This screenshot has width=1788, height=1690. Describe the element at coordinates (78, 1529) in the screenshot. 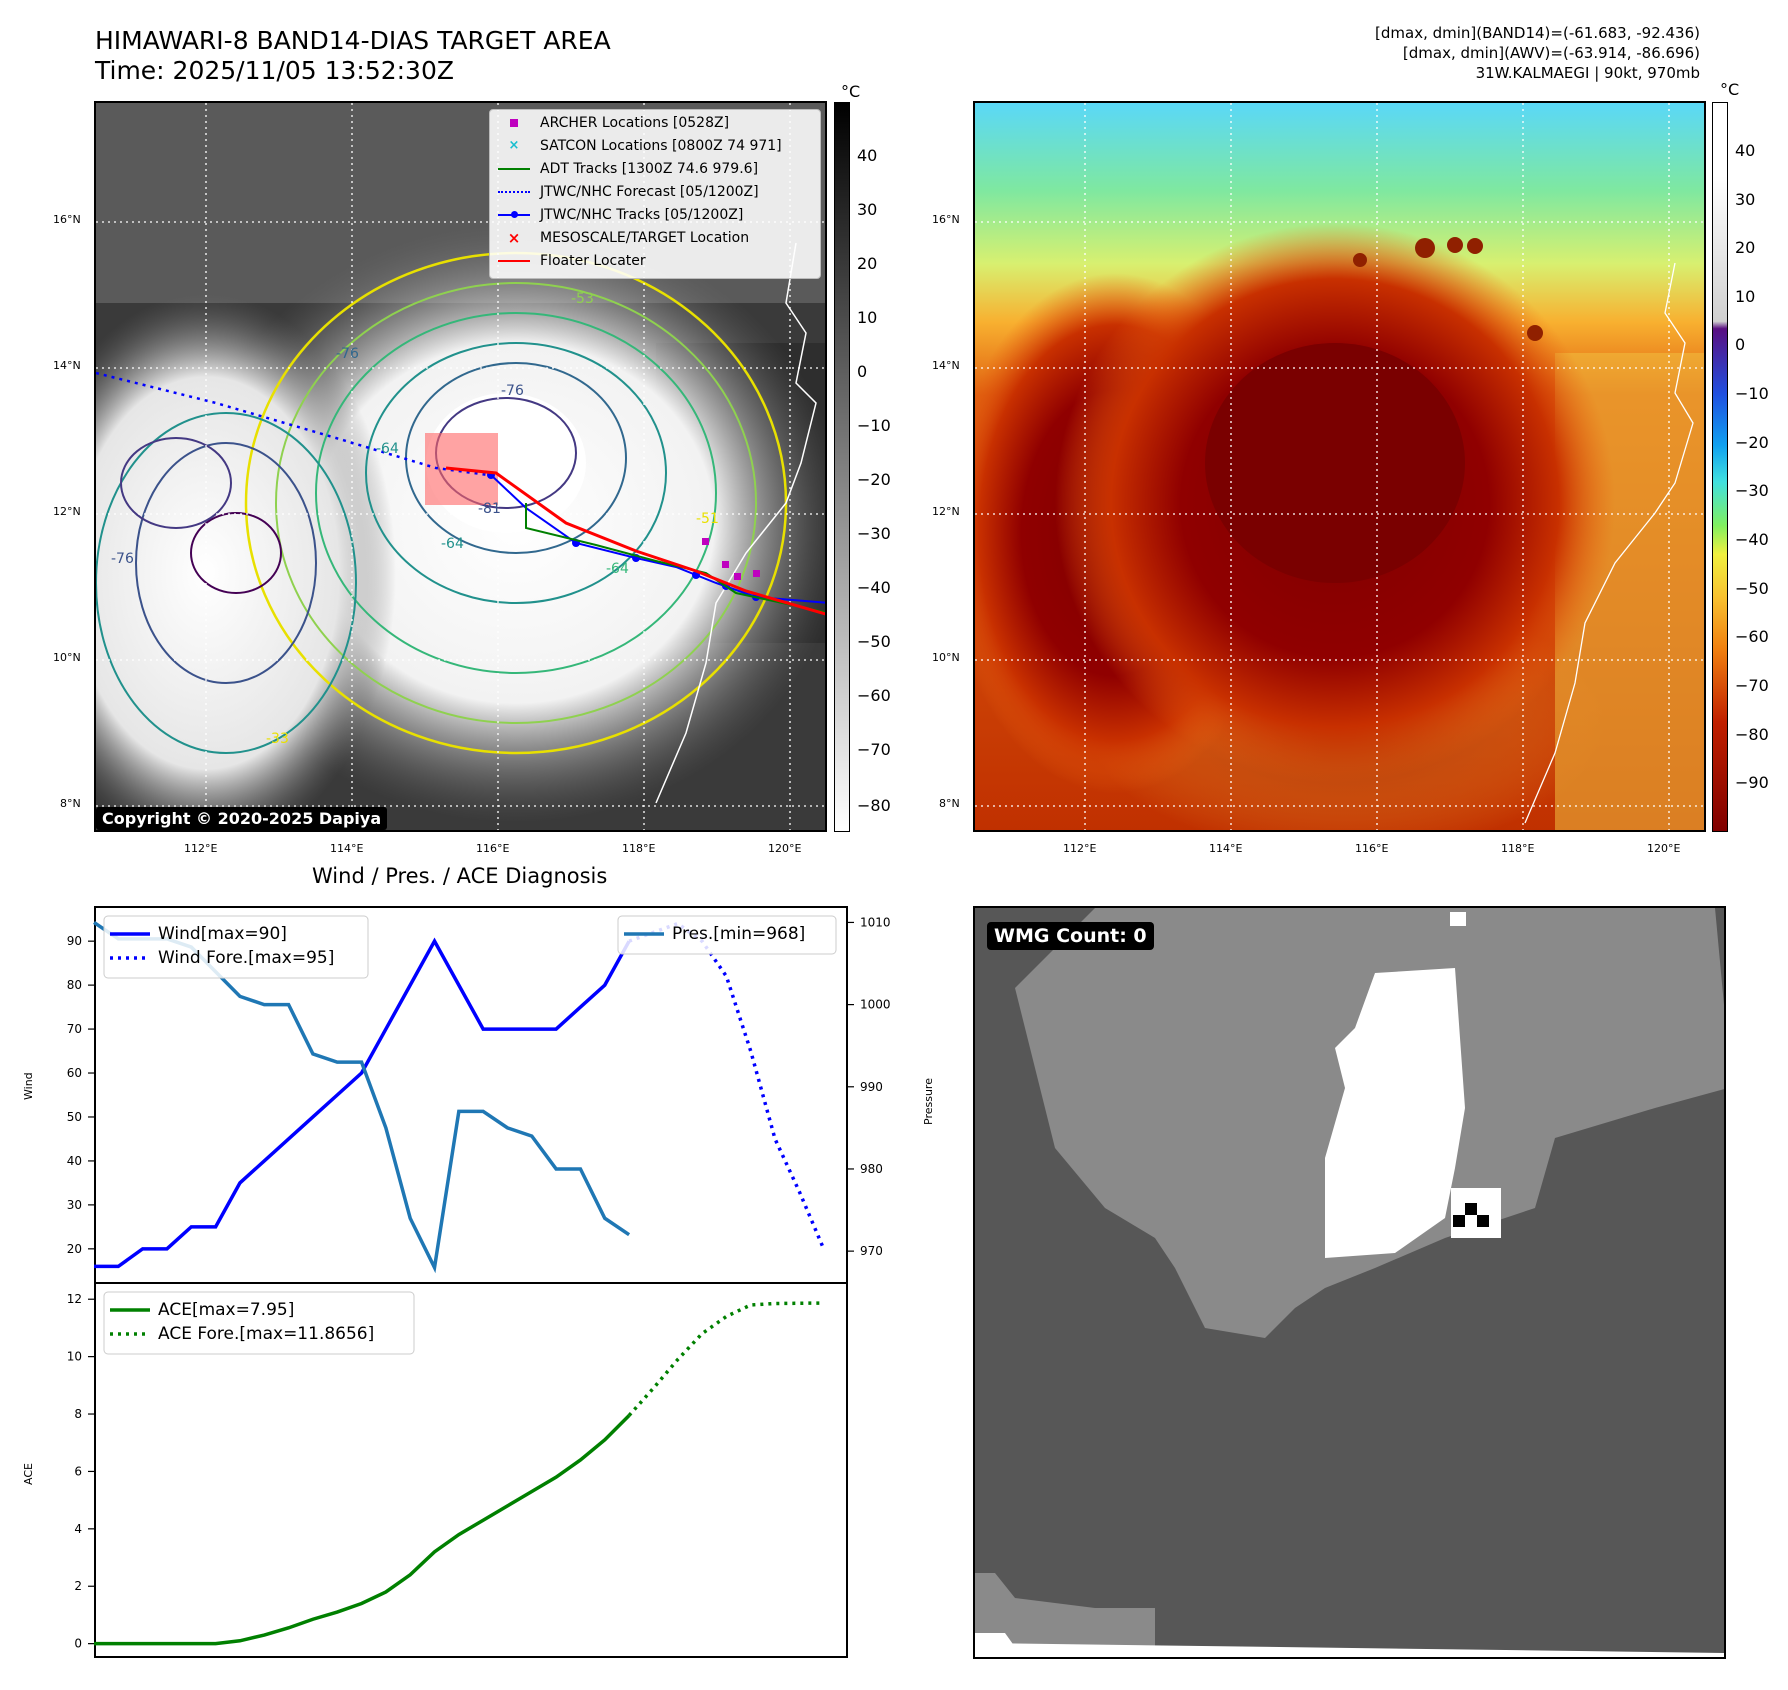

I see `ace-tick-label: 4` at that location.